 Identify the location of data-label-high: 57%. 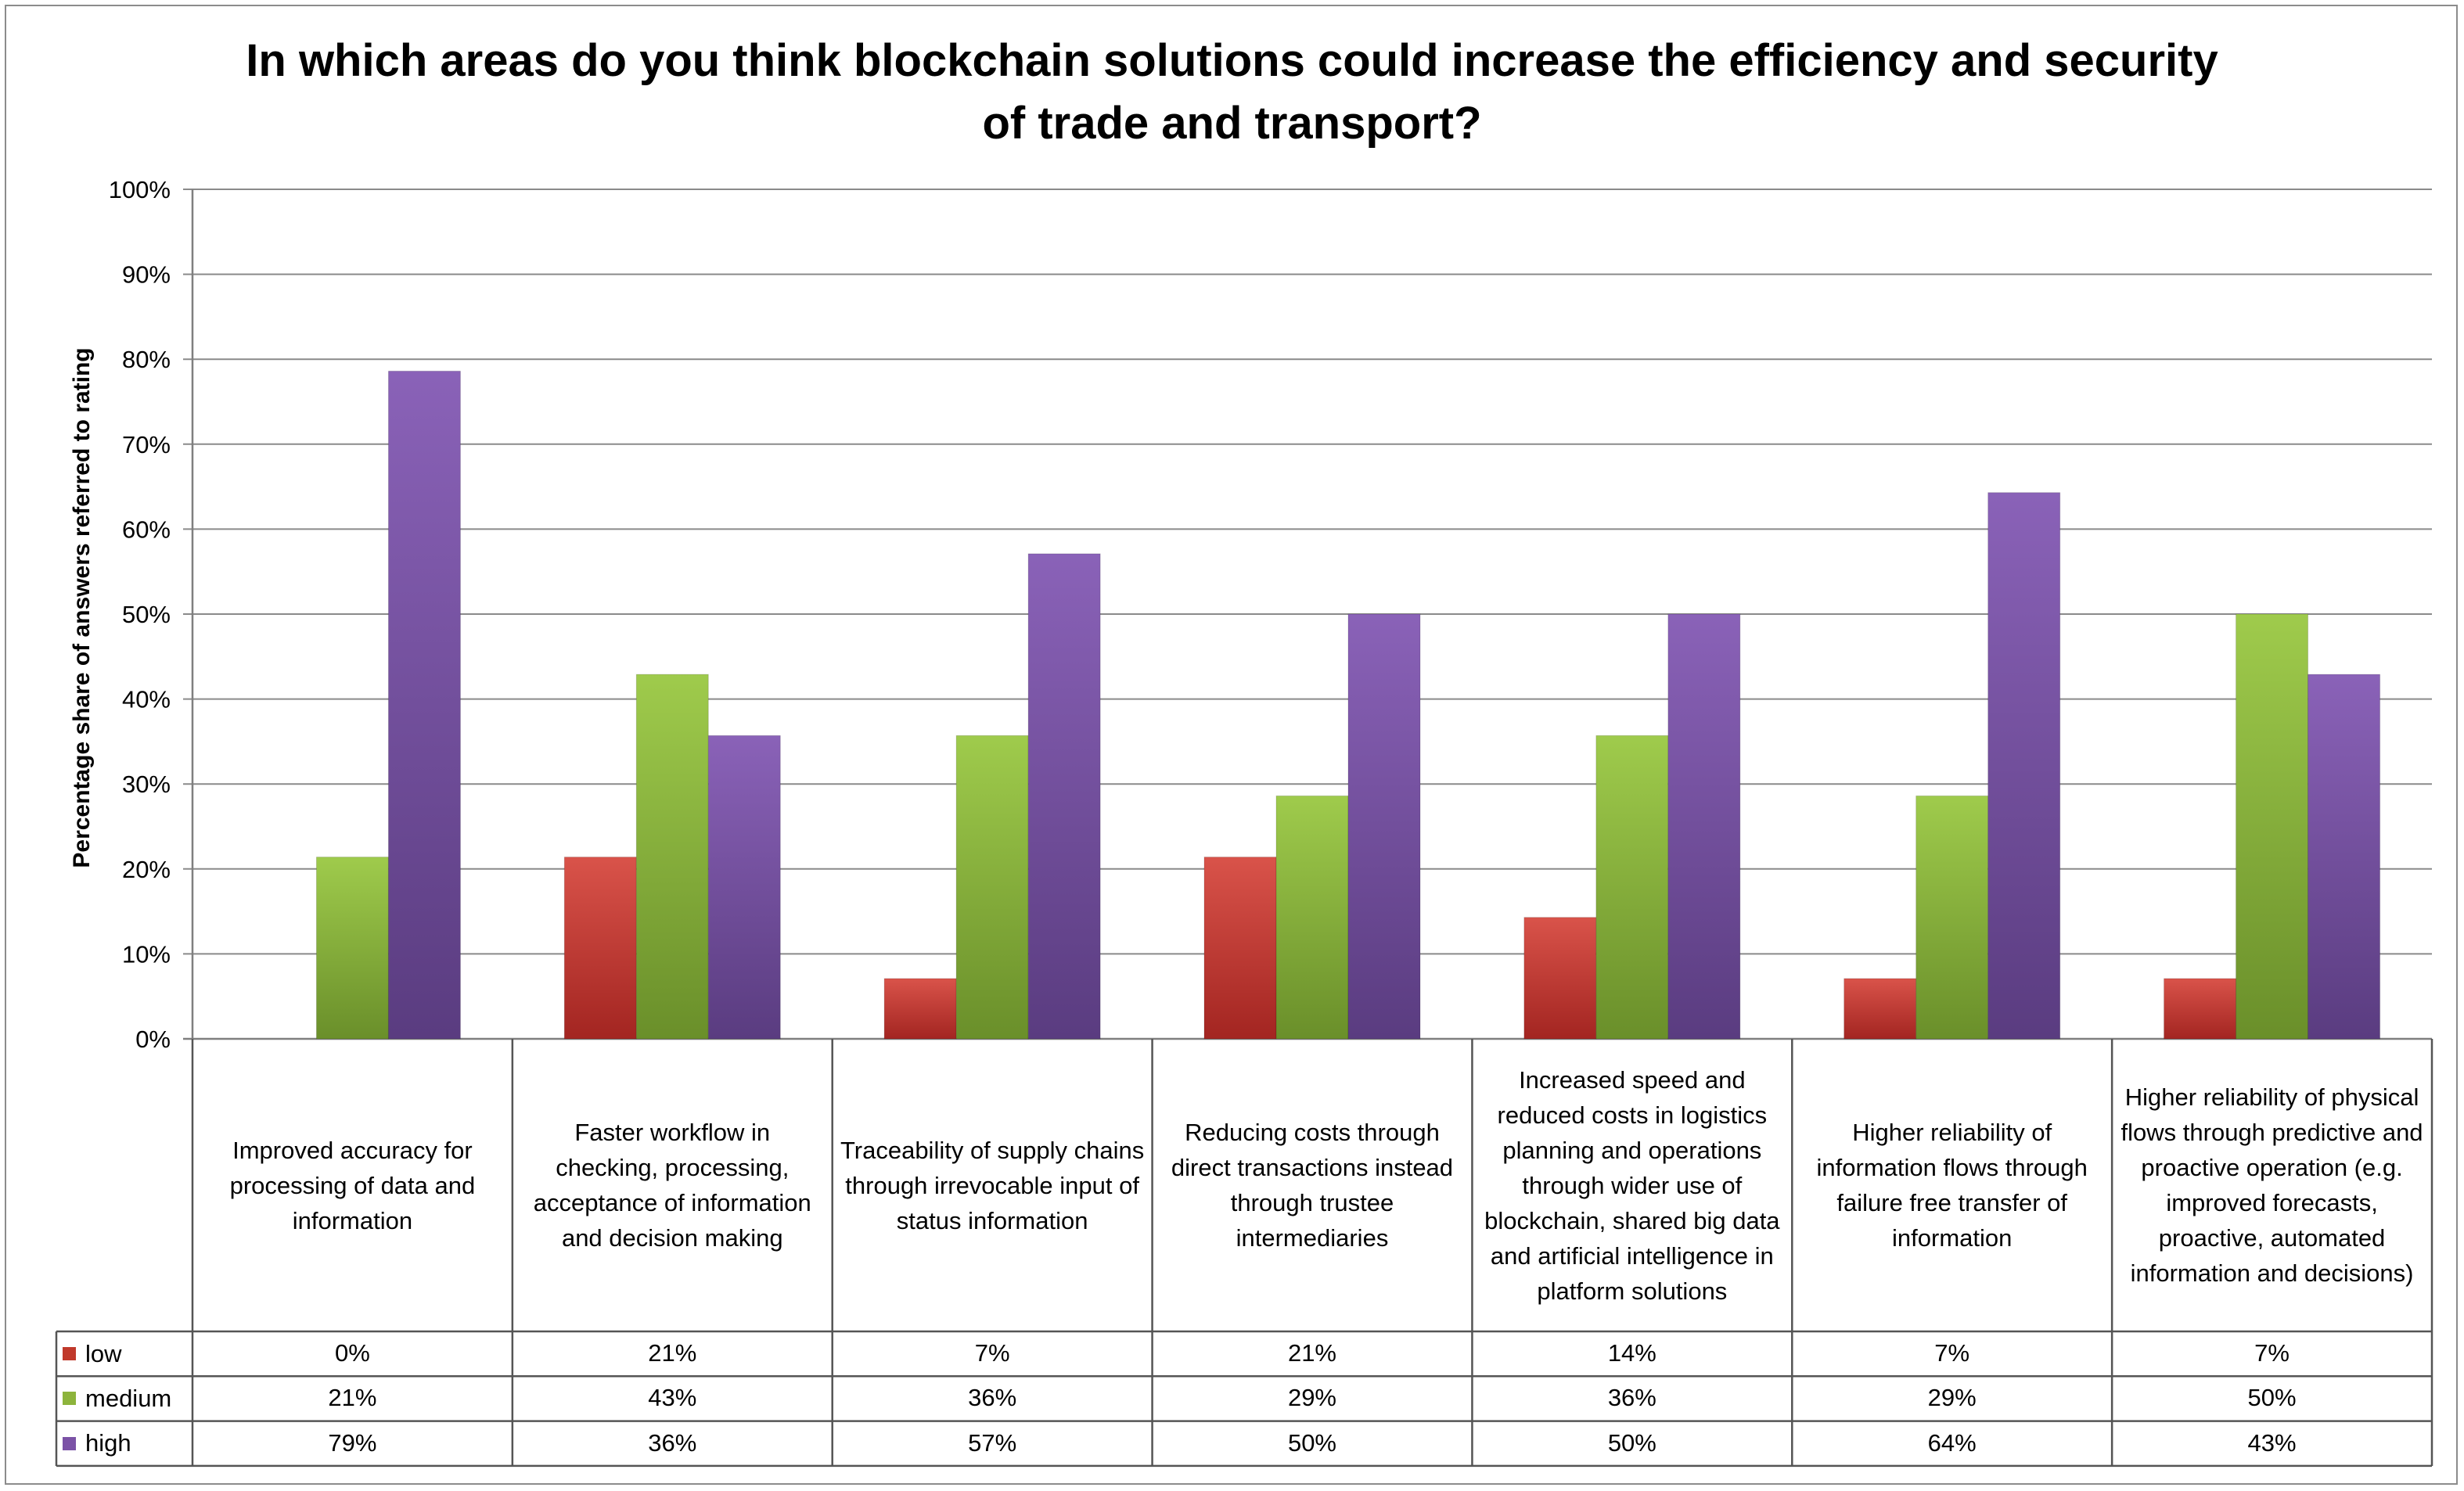
(992, 1442).